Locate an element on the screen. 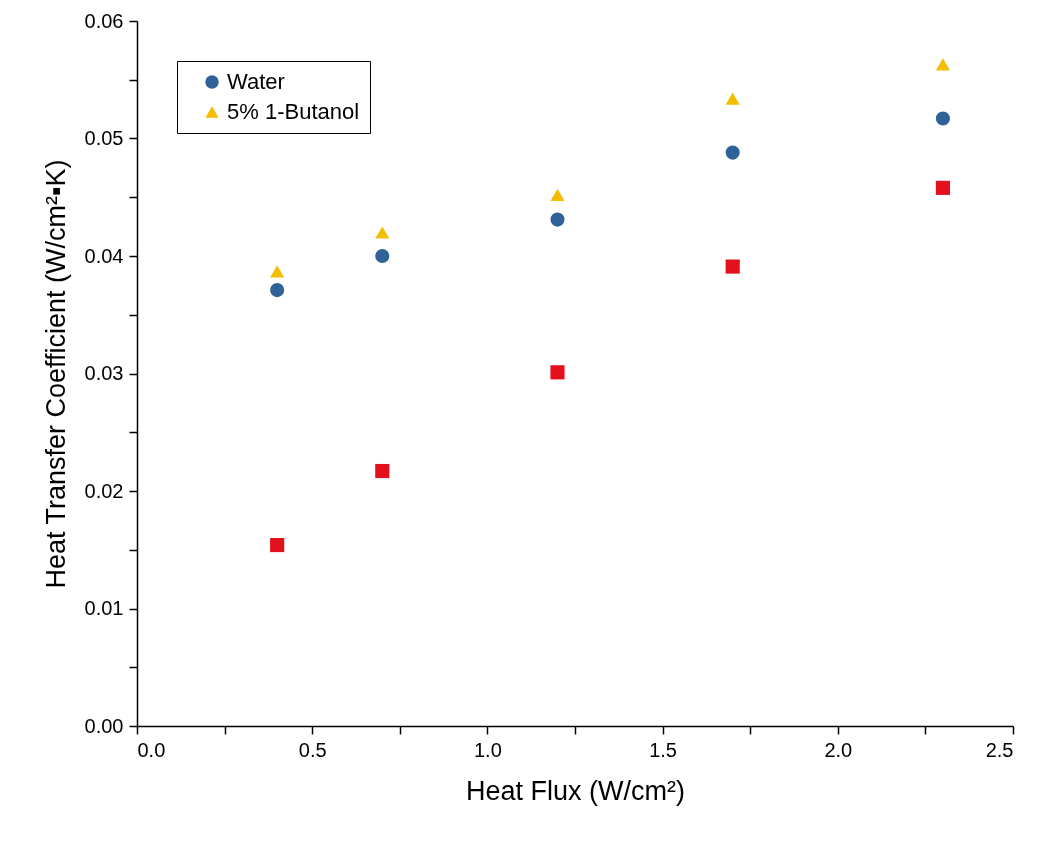  x-tick-label: 1.5 is located at coordinates (663, 749).